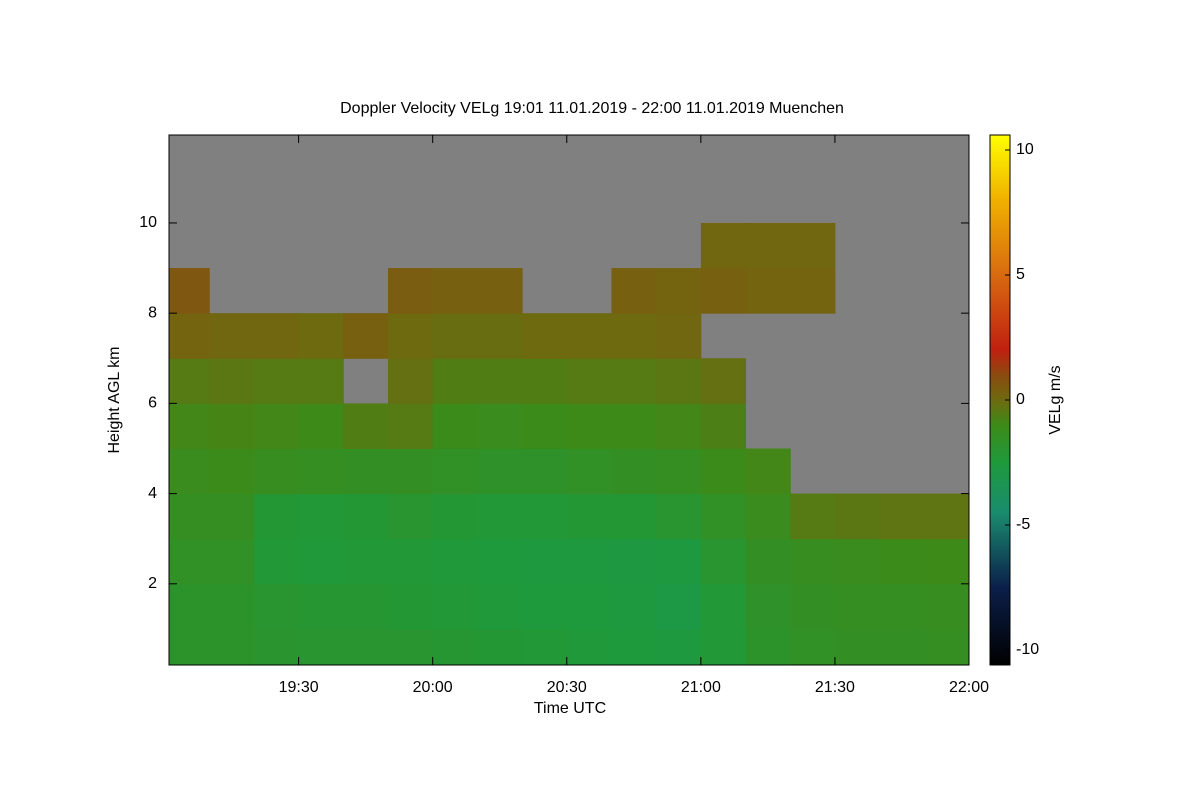 Image resolution: width=1200 pixels, height=800 pixels. Describe the element at coordinates (1020, 399) in the screenshot. I see `colorbar-tick-label: 0` at that location.